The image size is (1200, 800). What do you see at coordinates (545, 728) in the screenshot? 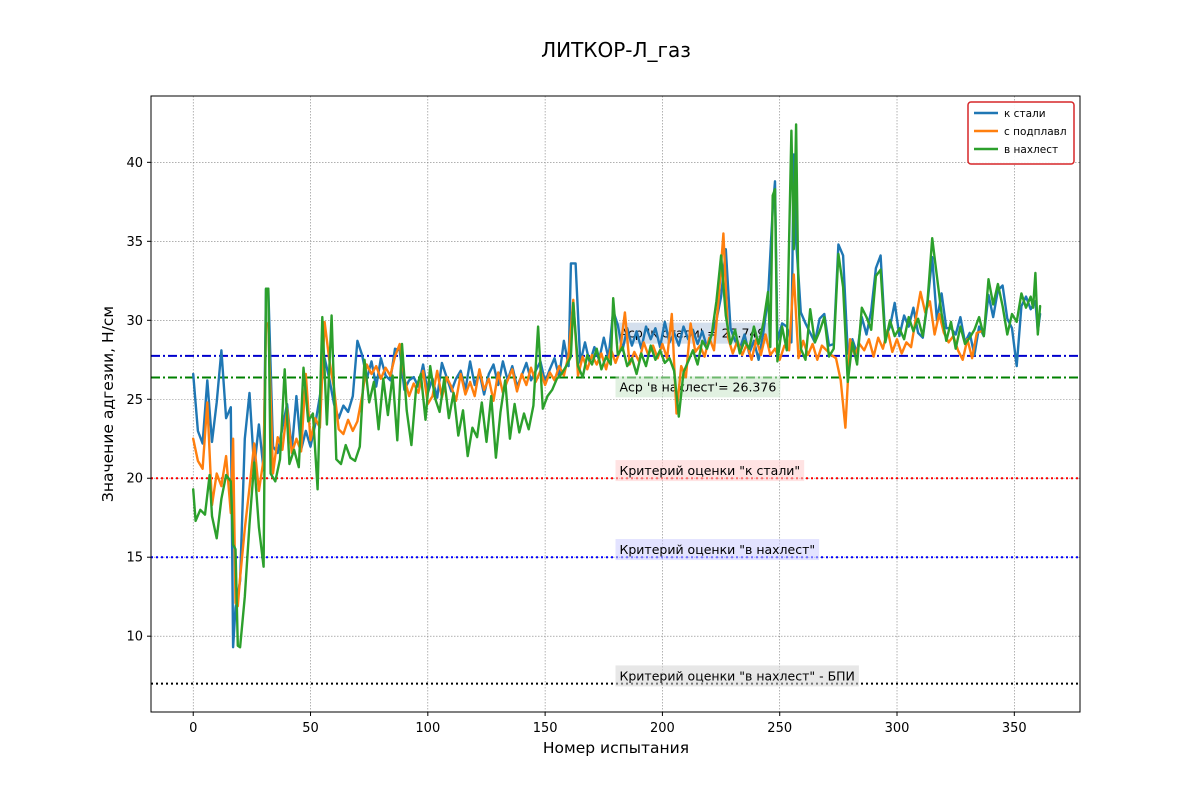
I see `x-tick-label: 150` at bounding box center [545, 728].